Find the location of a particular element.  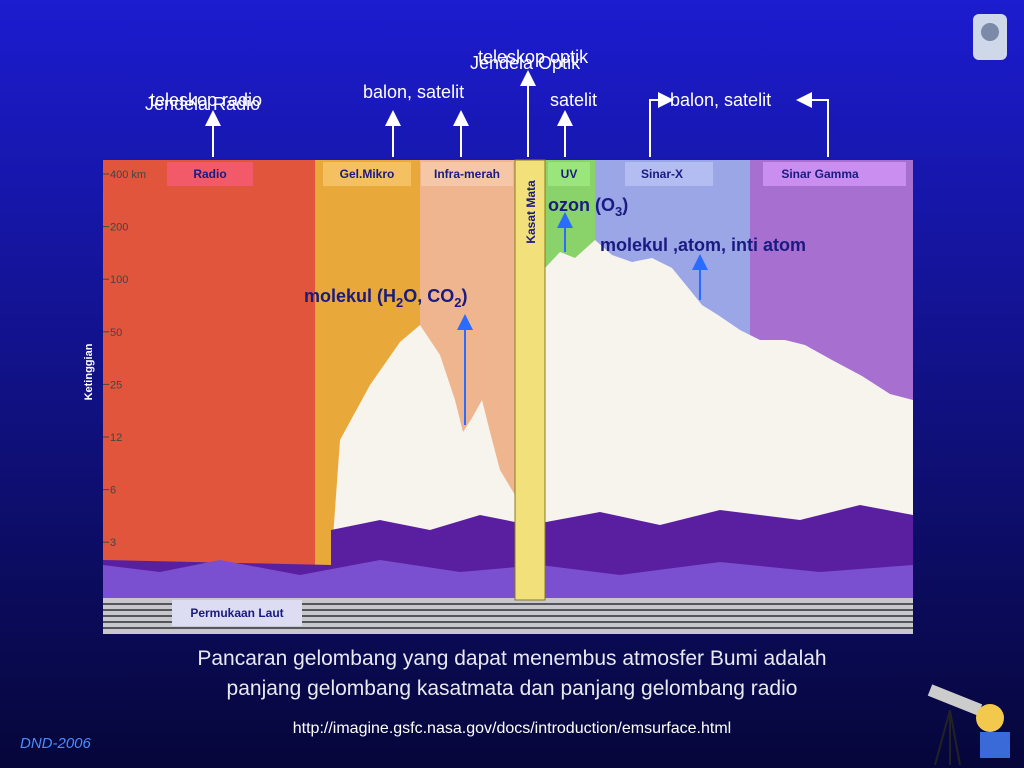

header-label: Jendela Radio is located at coordinates (202, 104).